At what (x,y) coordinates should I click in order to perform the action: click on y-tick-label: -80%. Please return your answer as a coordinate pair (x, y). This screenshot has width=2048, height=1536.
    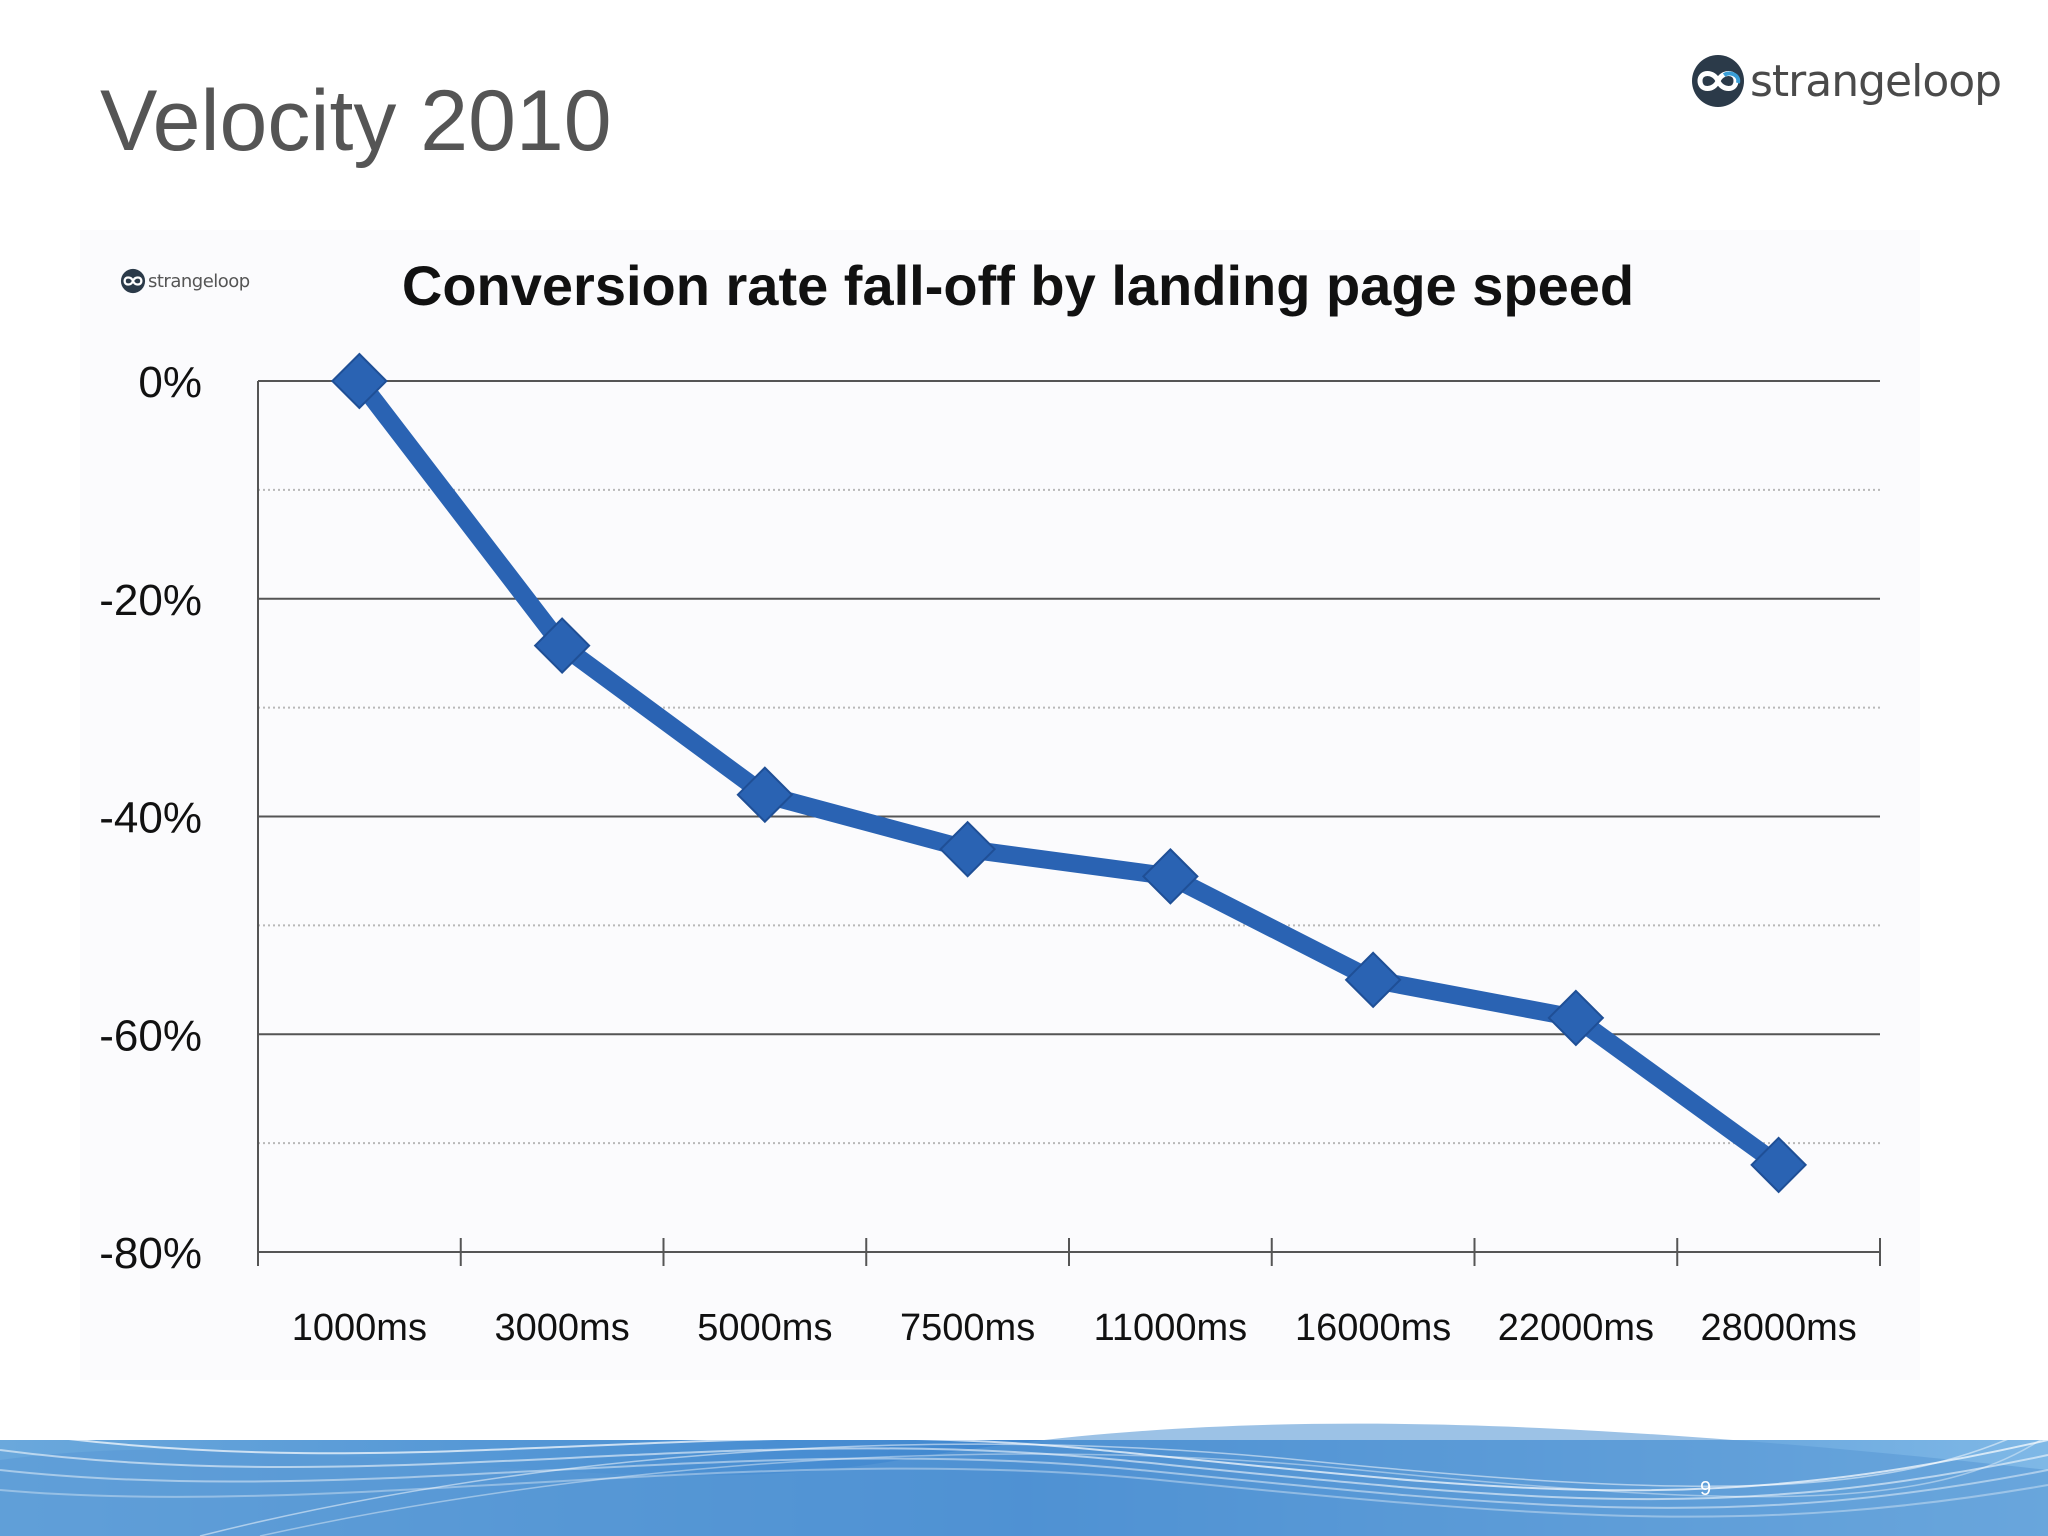
    Looking at the image, I should click on (150, 1253).